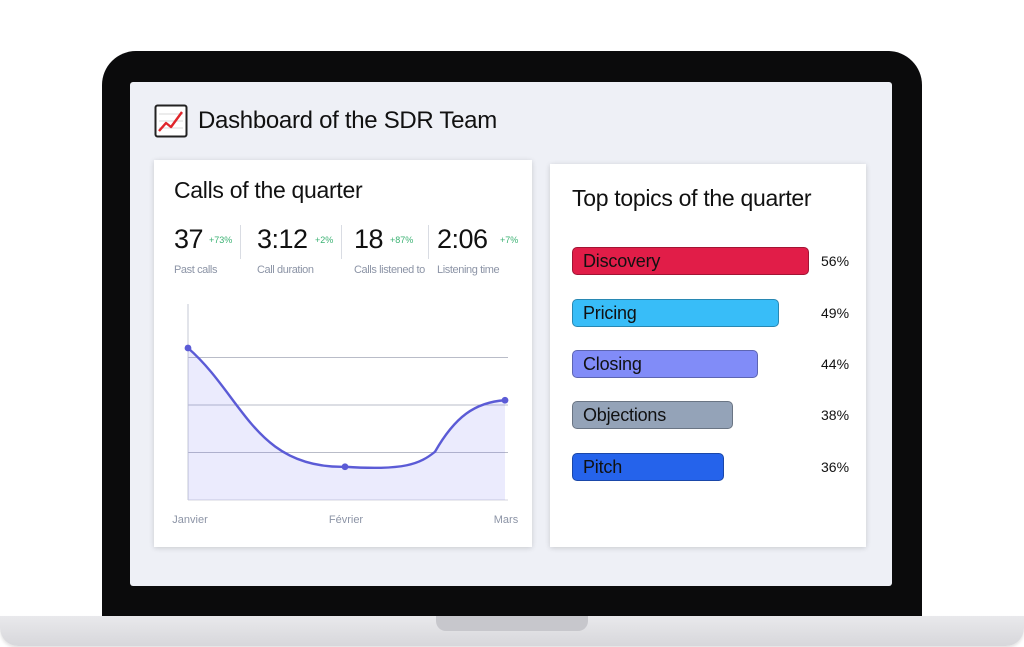  Describe the element at coordinates (690, 261) in the screenshot. I see `topic-bar: Discovery` at that location.